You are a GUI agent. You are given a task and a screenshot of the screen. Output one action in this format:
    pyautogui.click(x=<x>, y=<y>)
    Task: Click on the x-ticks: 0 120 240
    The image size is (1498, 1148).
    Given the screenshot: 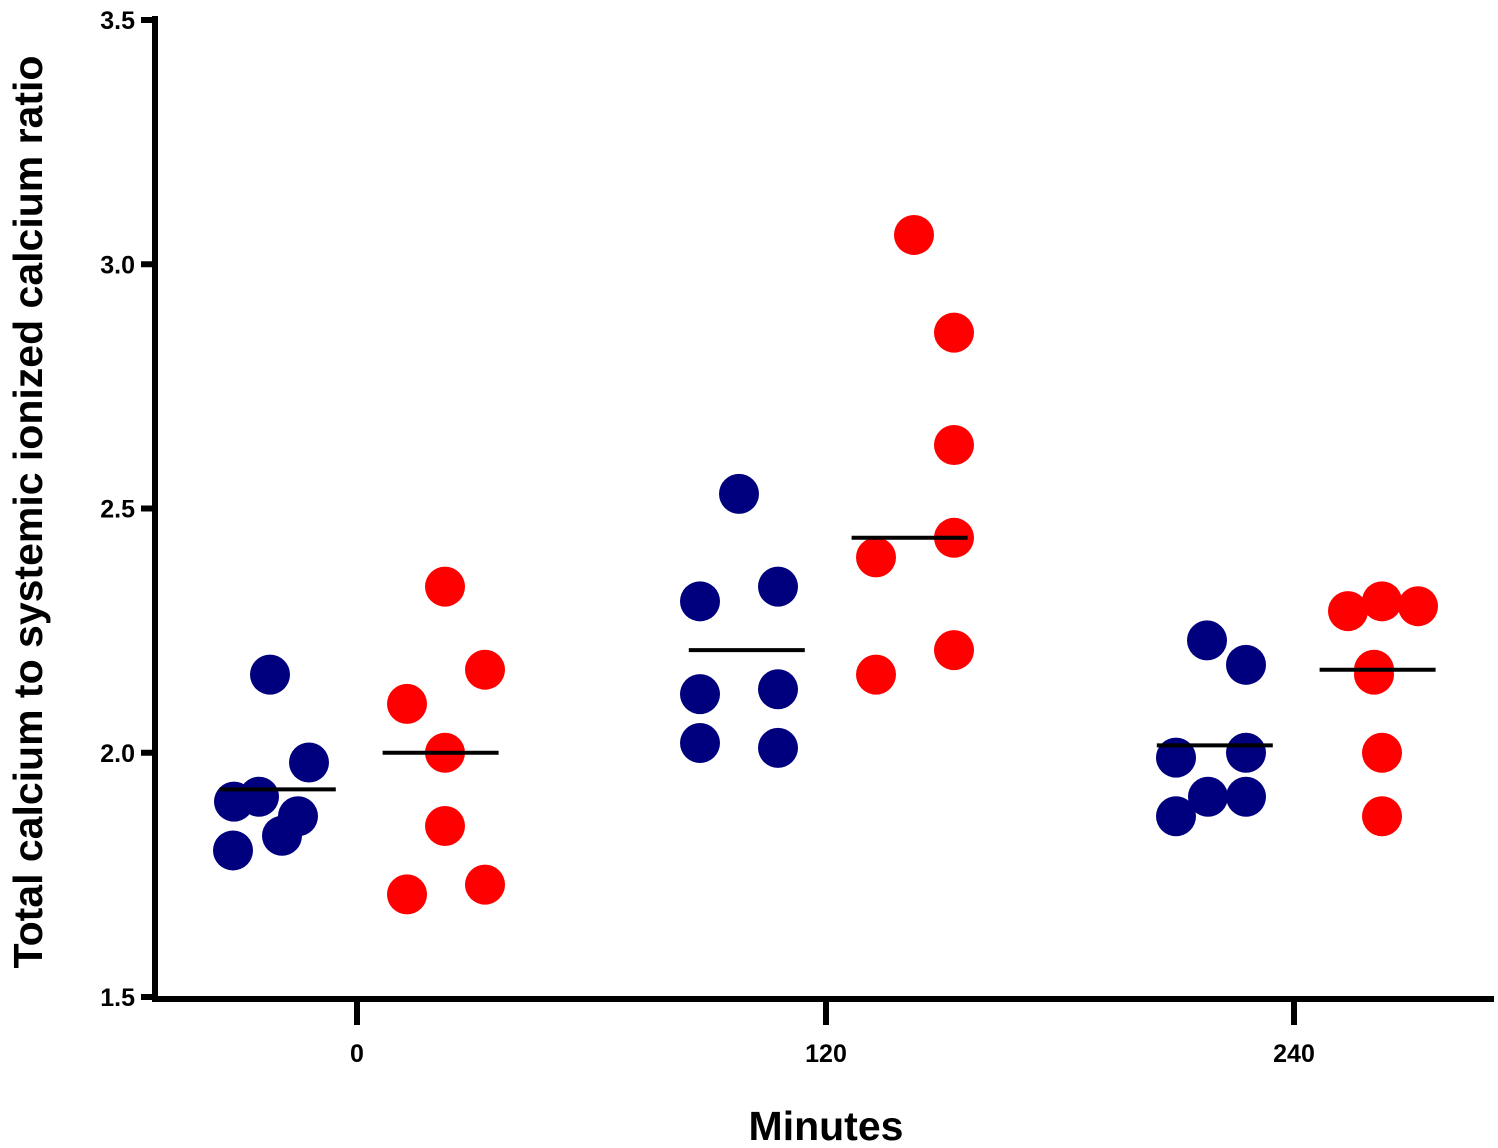 What is the action you would take?
    pyautogui.click(x=832, y=1033)
    